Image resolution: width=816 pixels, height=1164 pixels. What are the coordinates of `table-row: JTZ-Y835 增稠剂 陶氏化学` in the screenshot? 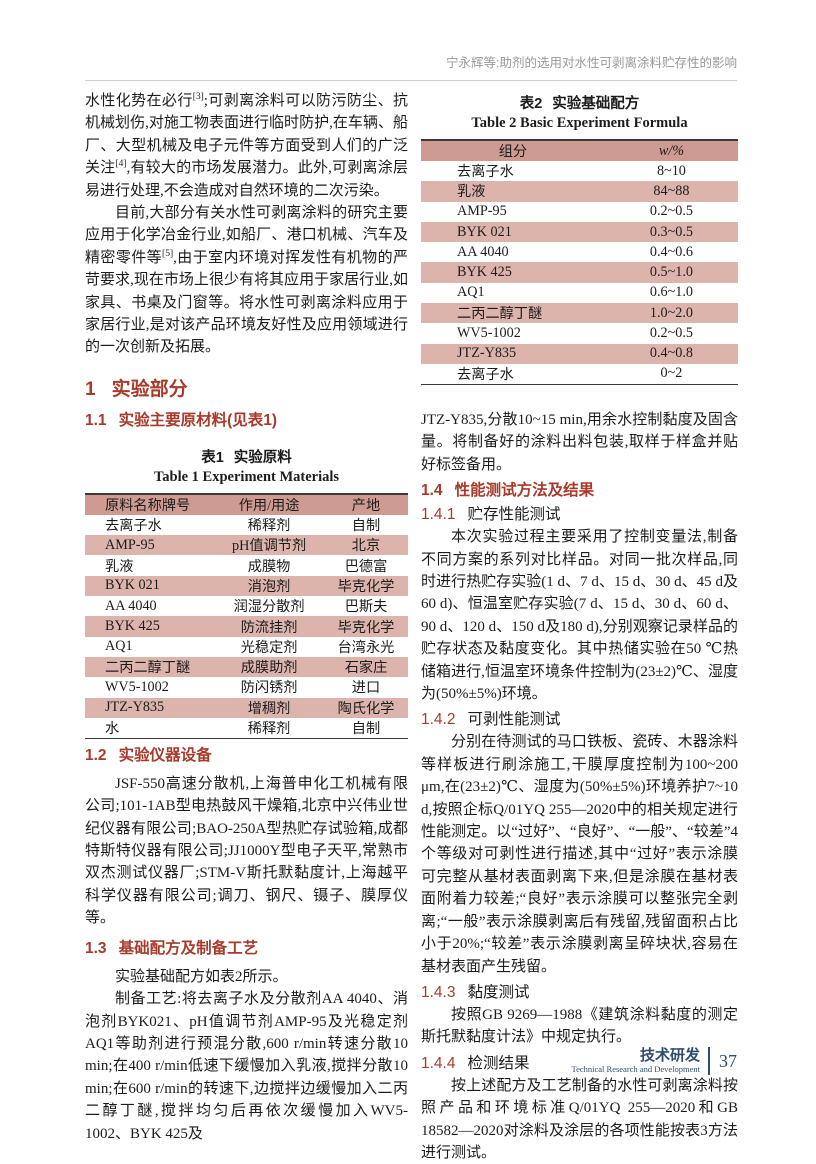 It's located at (246, 707).